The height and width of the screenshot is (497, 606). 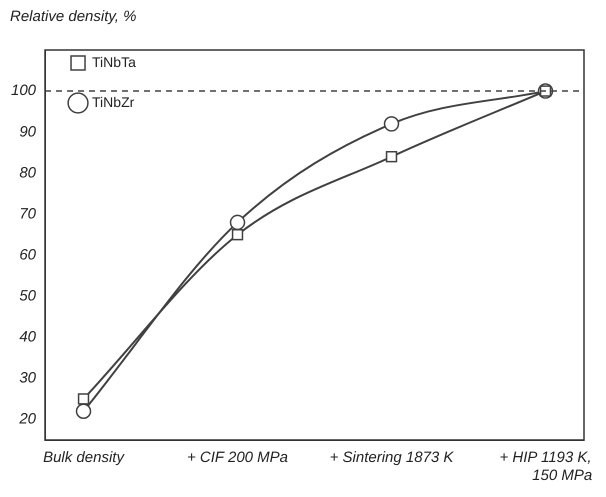 I want to click on y-tick-label: 20, so click(x=27, y=419).